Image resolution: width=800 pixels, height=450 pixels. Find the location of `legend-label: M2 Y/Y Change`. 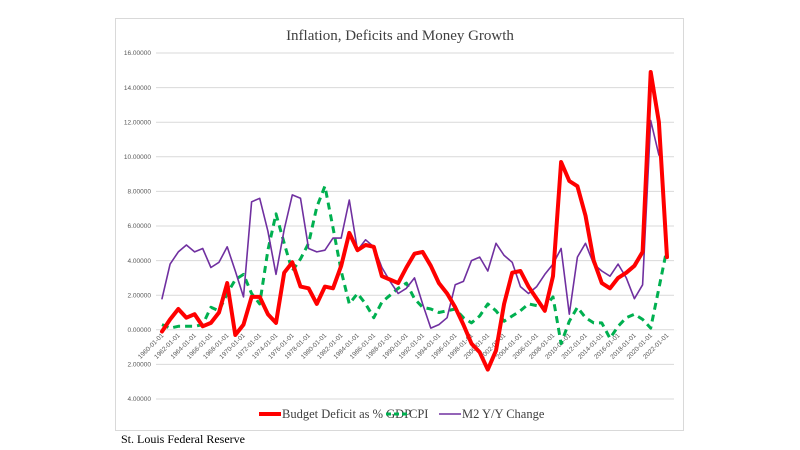

legend-label: M2 Y/Y Change is located at coordinates (503, 414).